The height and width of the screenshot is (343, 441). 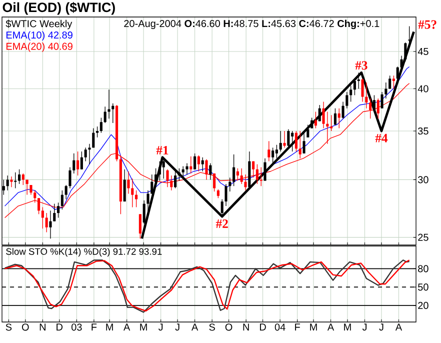 I want to click on chart-title: Oil (EOD) ($WTIC), so click(x=58, y=8).